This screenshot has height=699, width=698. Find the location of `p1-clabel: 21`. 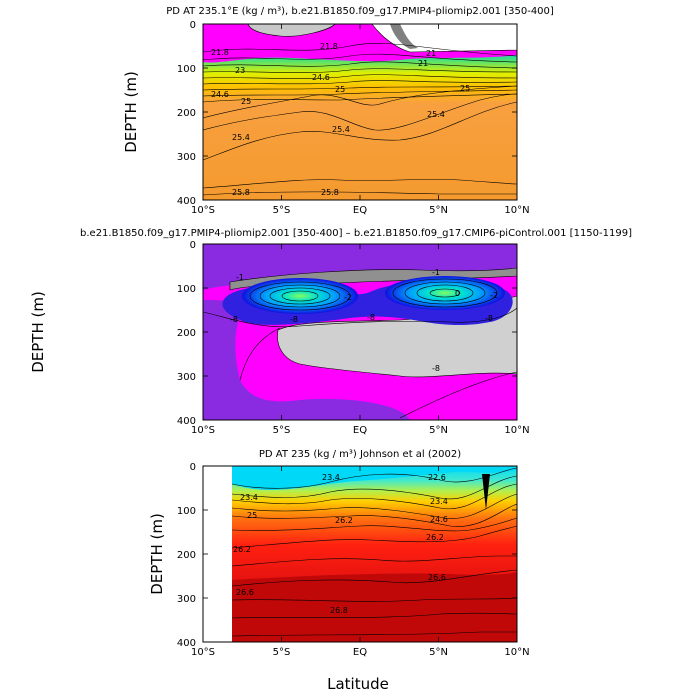

p1-clabel: 21 is located at coordinates (423, 63).